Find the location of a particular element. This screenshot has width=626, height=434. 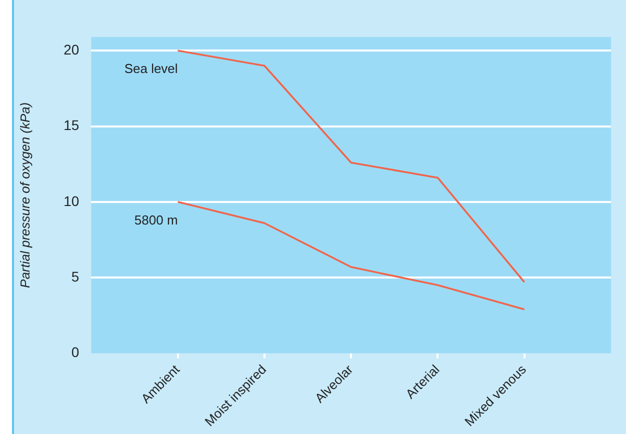

y-tick-label: 15 is located at coordinates (72, 125).